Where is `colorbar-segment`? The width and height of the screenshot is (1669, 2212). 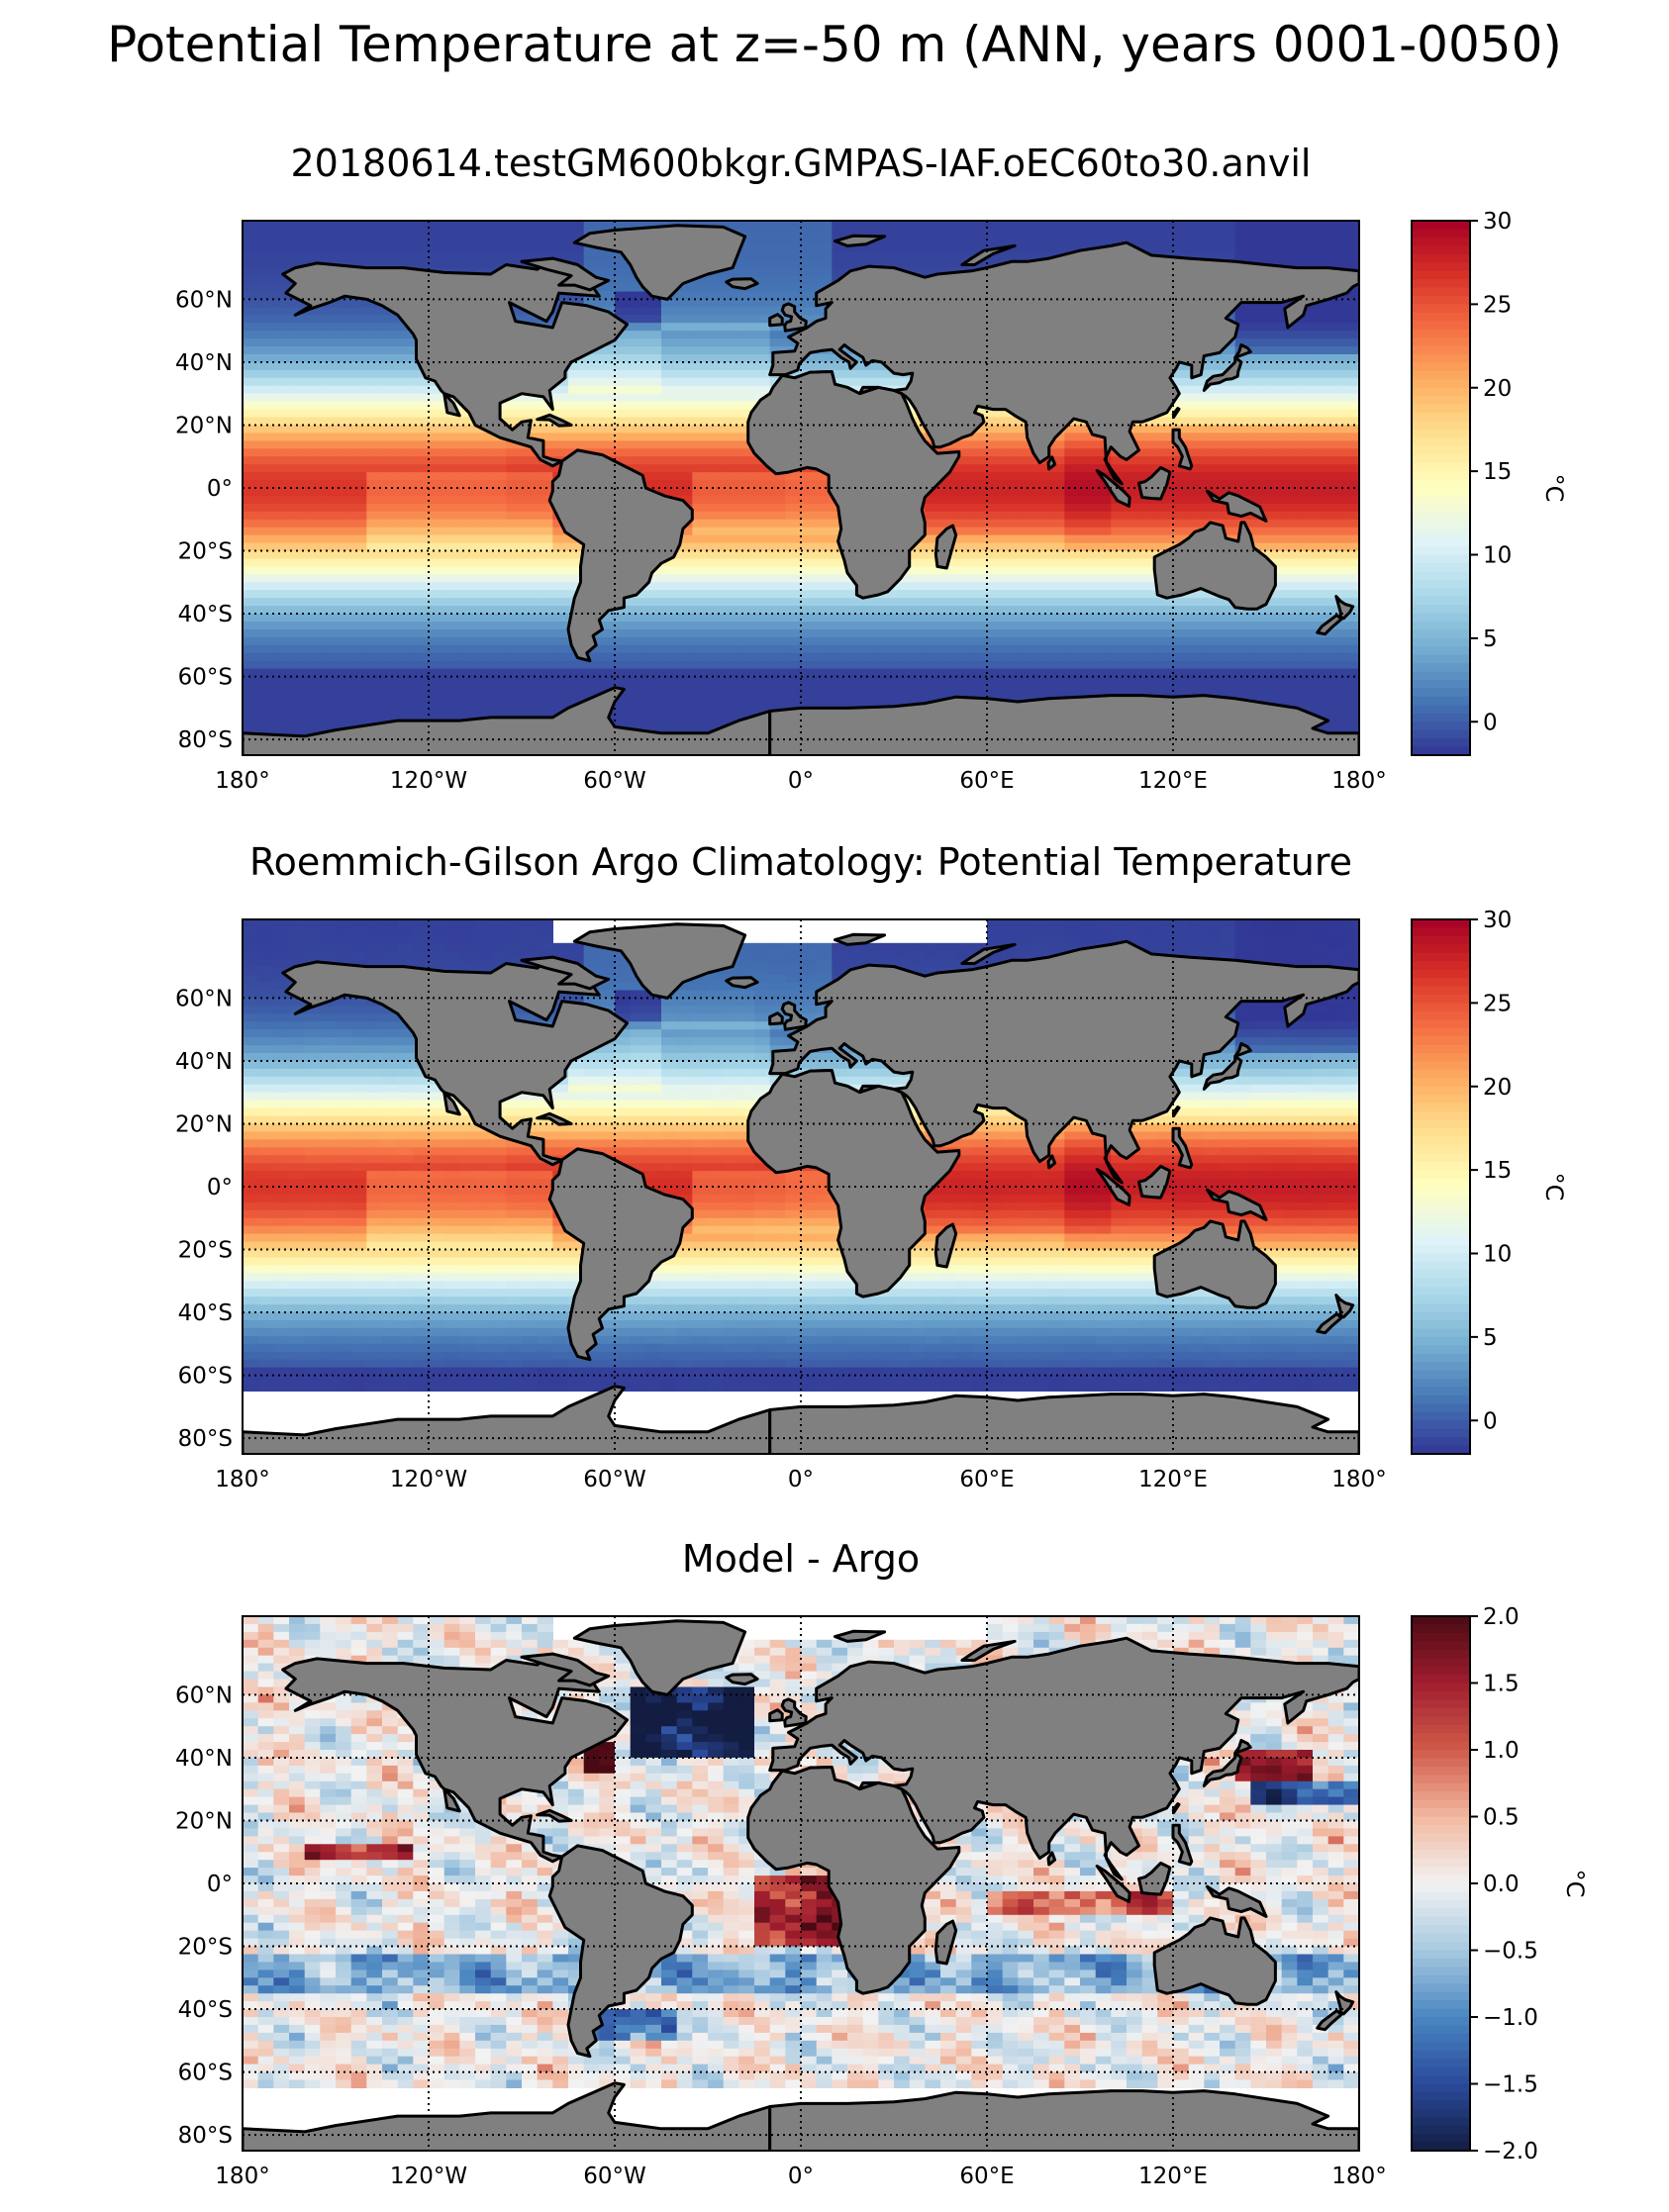
colorbar-segment is located at coordinates (1441, 258).